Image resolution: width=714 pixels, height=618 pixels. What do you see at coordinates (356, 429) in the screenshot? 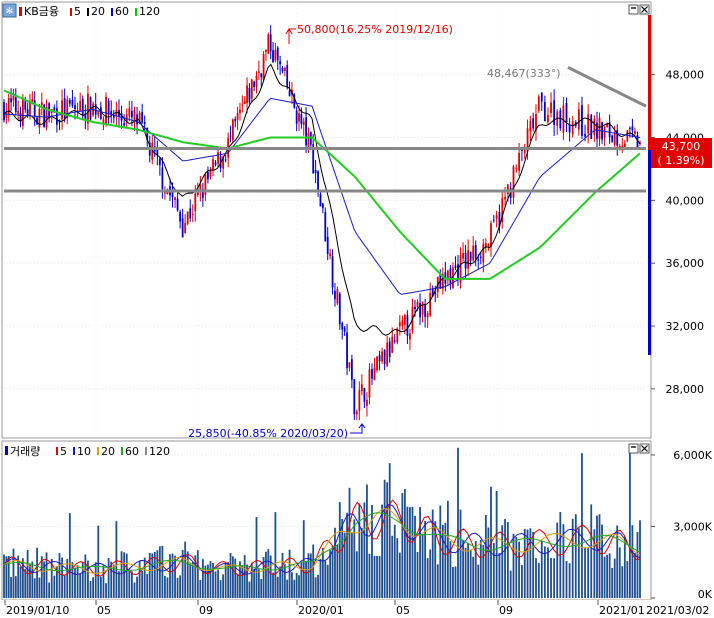
I see `low-annotation-leader` at bounding box center [356, 429].